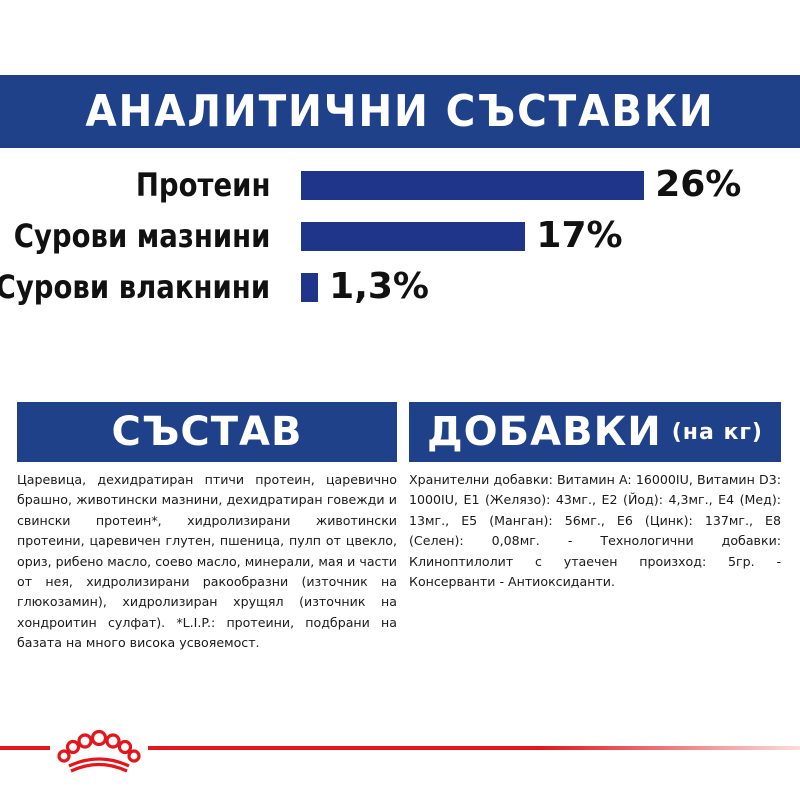 This screenshot has height=800, width=800. I want to click on analytics-title: АНАЛИТИЧНИ СЪСТАВКИ, so click(400, 111).